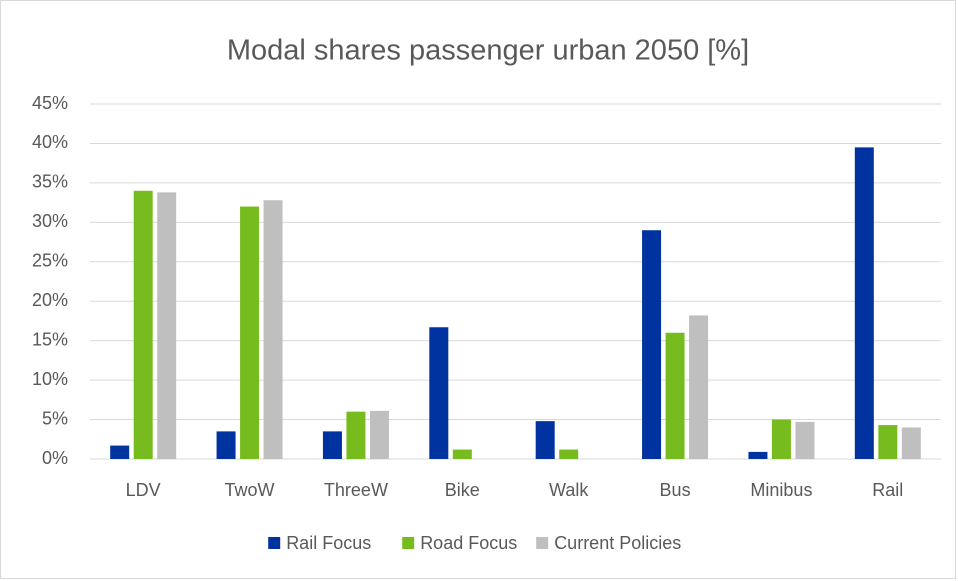 This screenshot has height=581, width=958. What do you see at coordinates (50, 221) in the screenshot?
I see `y-tick-label: 30%` at bounding box center [50, 221].